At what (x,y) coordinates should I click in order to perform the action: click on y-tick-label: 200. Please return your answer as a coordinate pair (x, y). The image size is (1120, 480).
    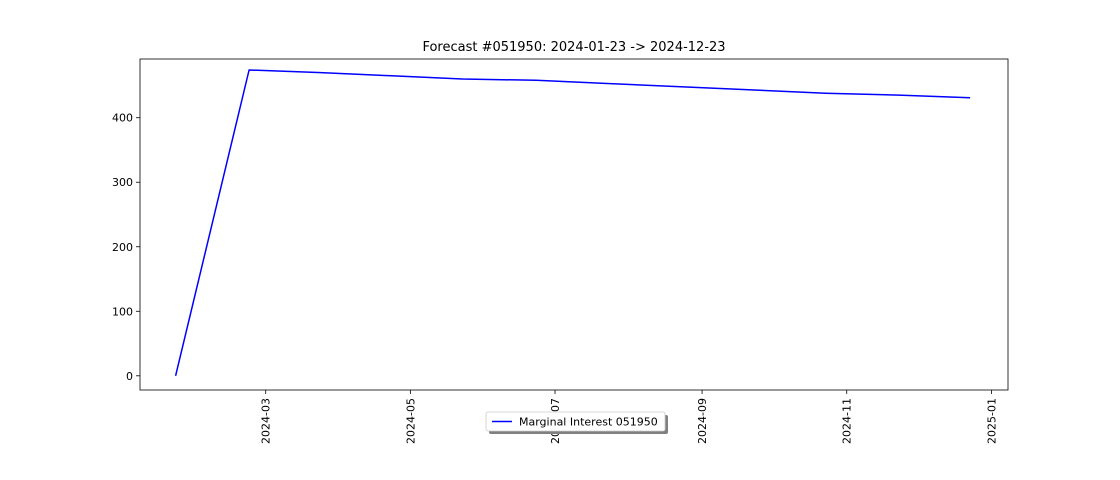
    Looking at the image, I should click on (122, 247).